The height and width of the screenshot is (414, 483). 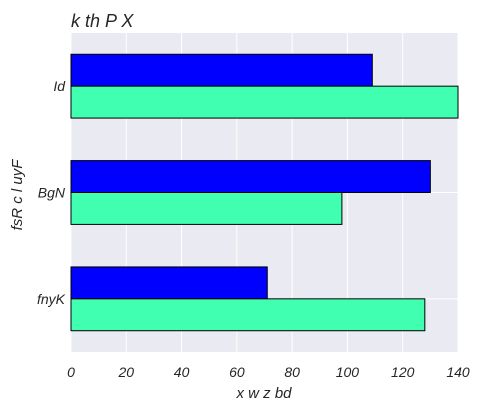 I want to click on x-tick-label: 20, so click(x=125, y=372).